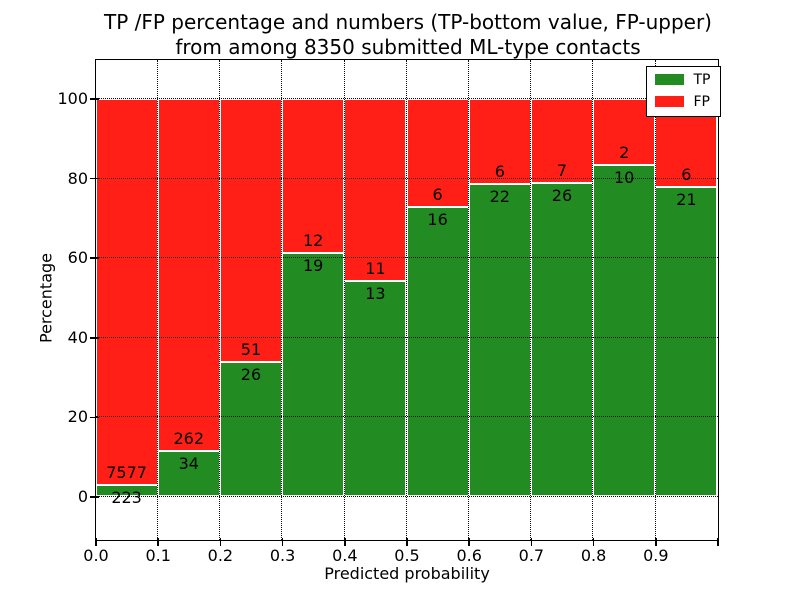  What do you see at coordinates (96, 555) in the screenshot?
I see `x-tick-label-0.0: 0.0` at bounding box center [96, 555].